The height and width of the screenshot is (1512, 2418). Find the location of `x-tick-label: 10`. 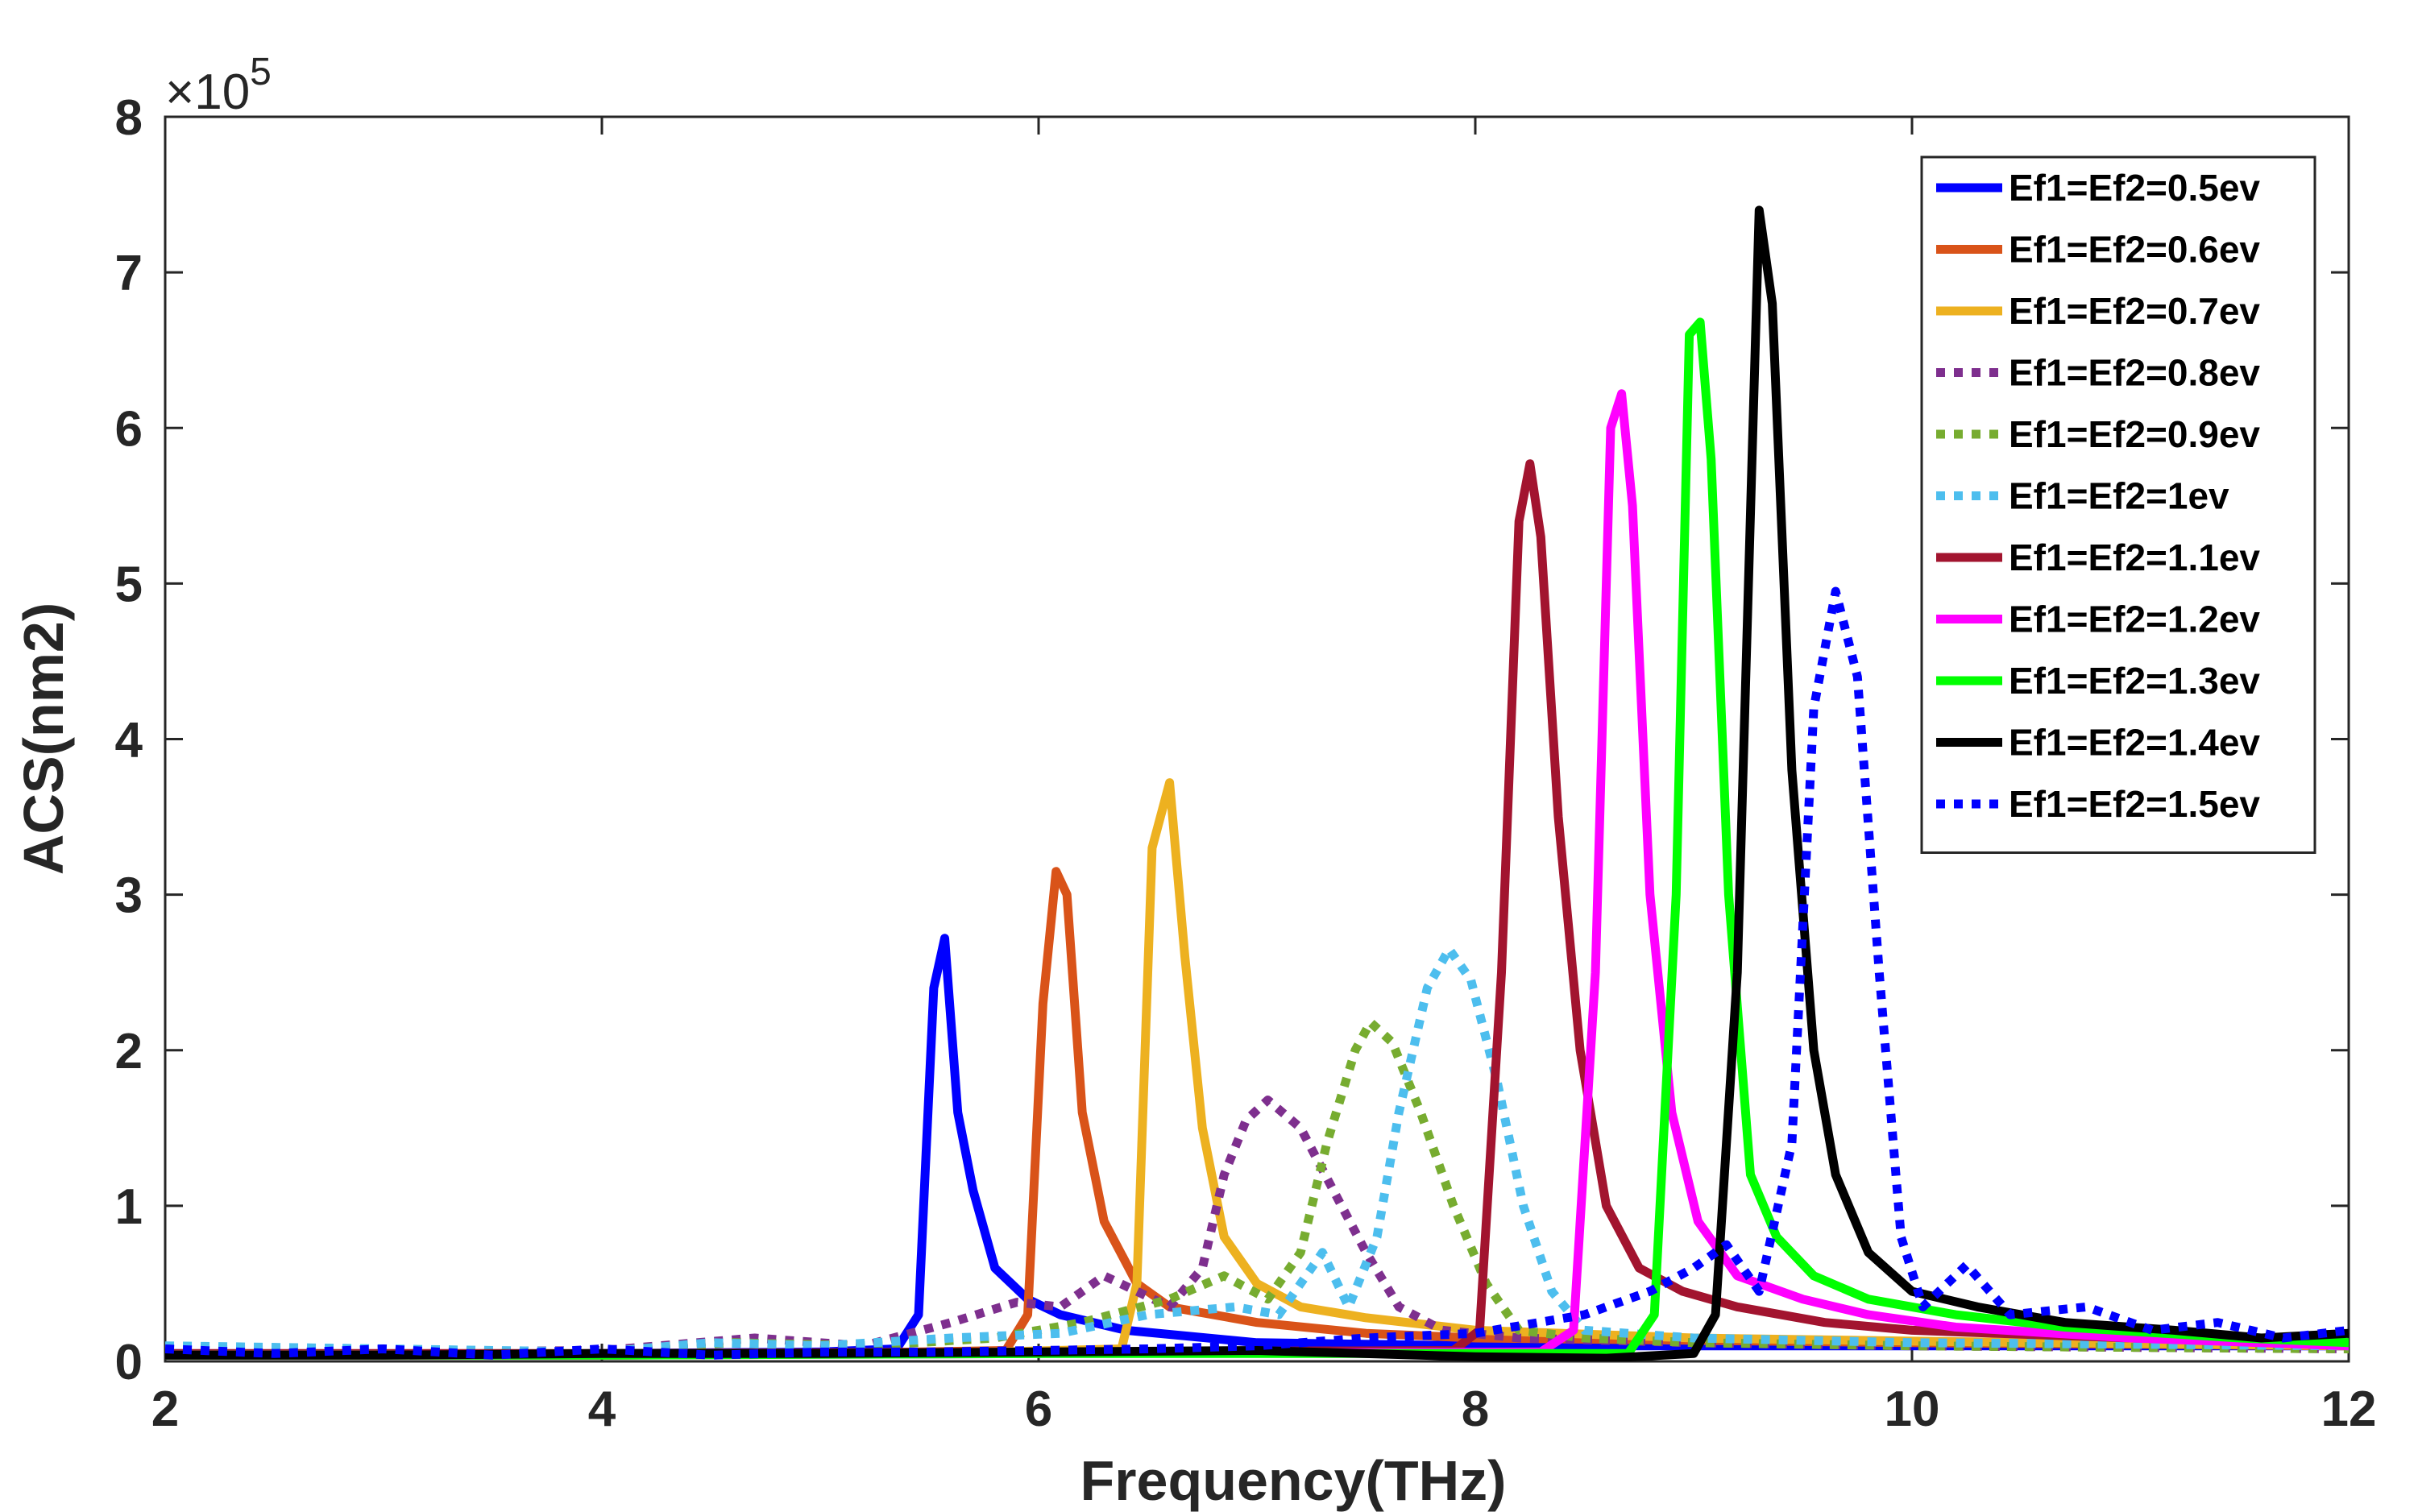

x-tick-label: 10 is located at coordinates (1913, 1410).